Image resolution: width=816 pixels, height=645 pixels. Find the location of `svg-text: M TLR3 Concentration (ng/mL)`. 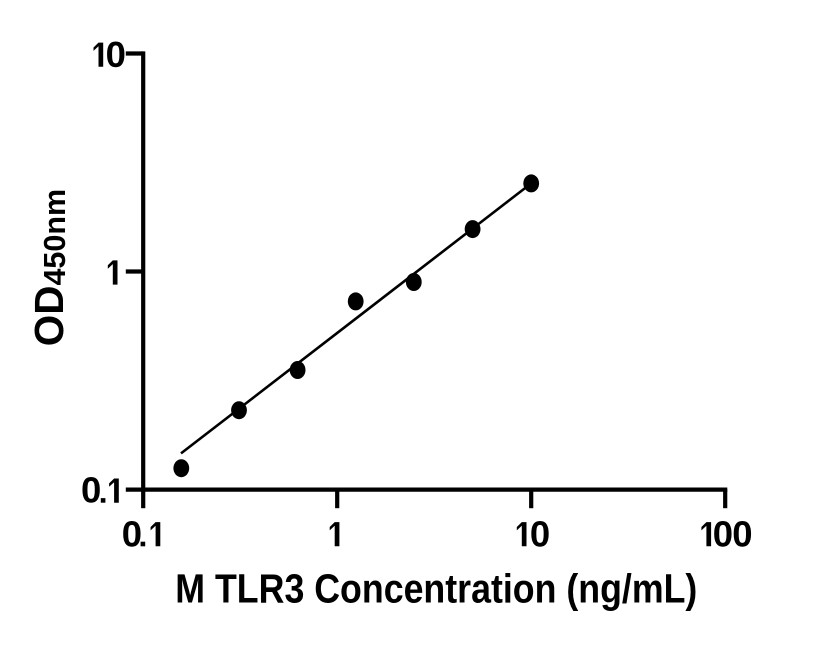

svg-text: M TLR3 Concentration (ng/mL) is located at coordinates (436, 589).